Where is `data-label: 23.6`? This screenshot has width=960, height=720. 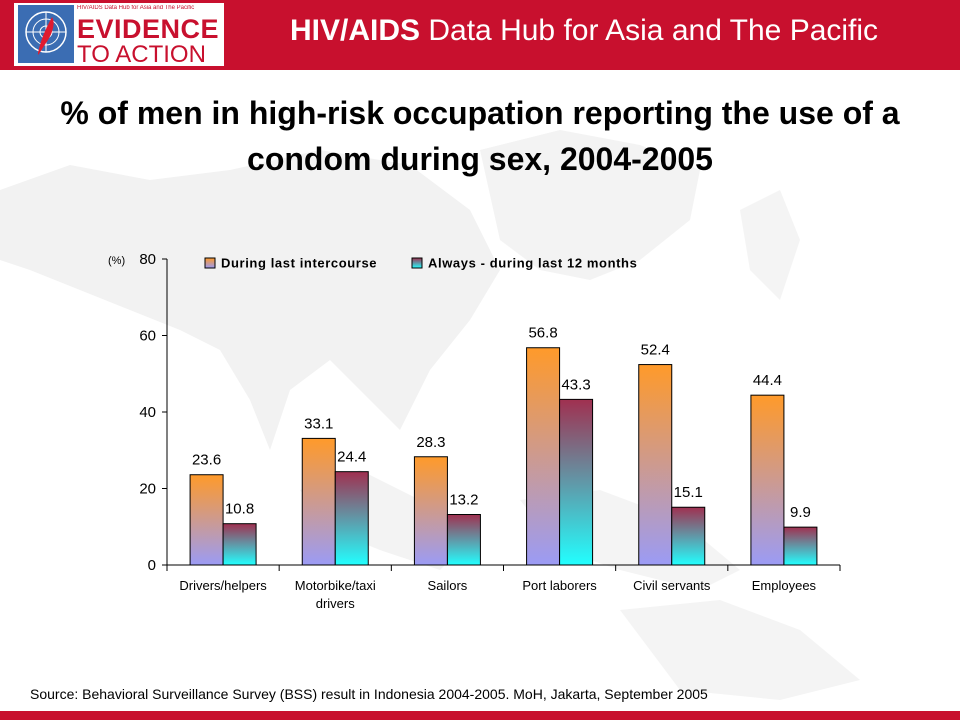 data-label: 23.6 is located at coordinates (206, 460).